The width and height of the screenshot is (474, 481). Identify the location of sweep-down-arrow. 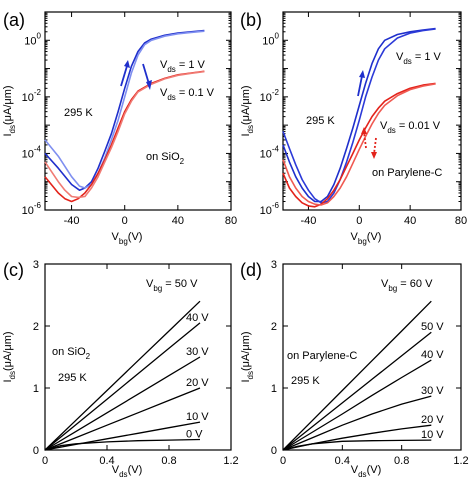
(146, 74).